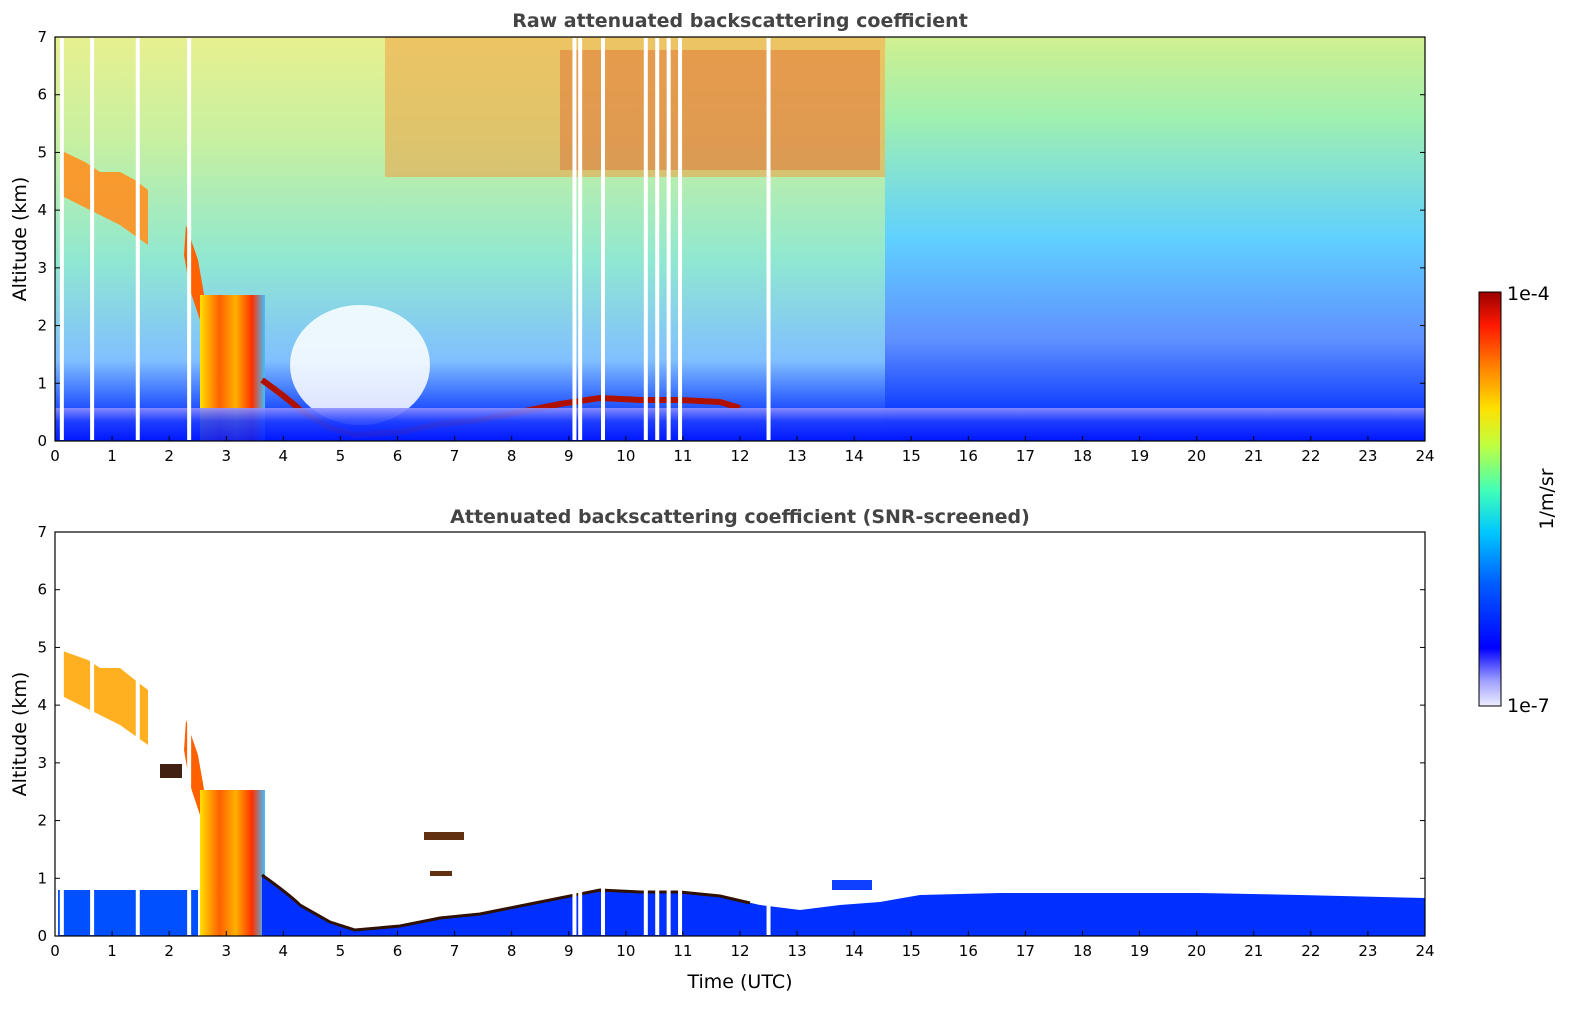  I want to click on snr-boundary-layer, so click(843, 905).